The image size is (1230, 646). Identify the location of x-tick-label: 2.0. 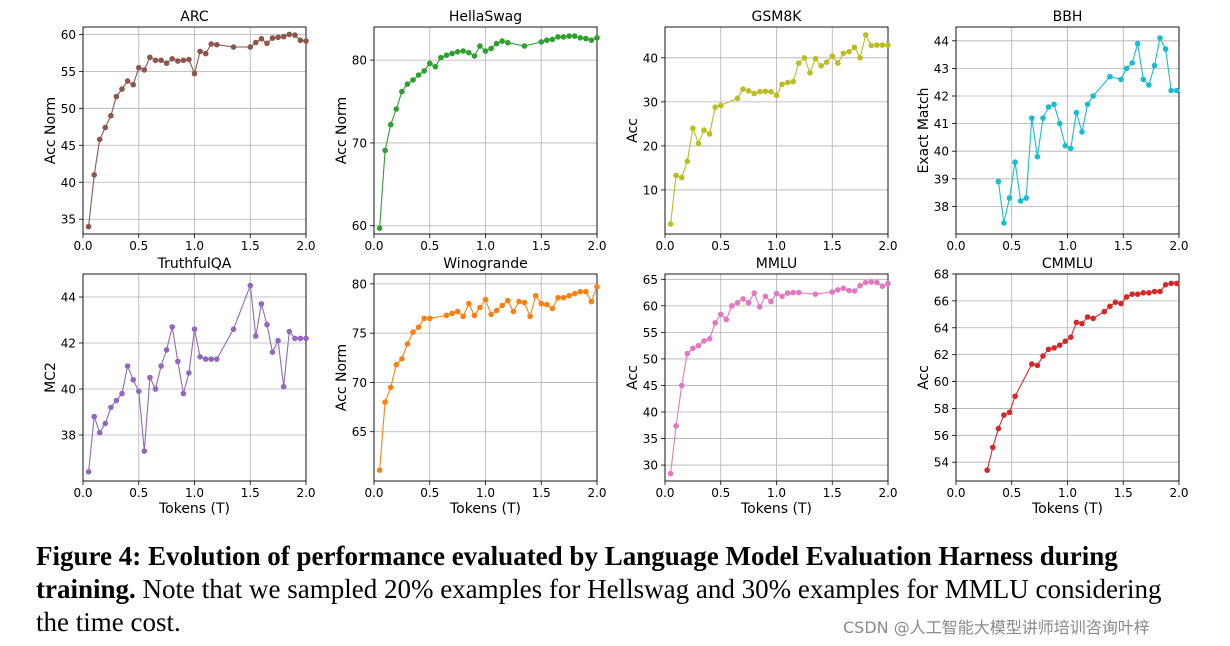
(887, 246).